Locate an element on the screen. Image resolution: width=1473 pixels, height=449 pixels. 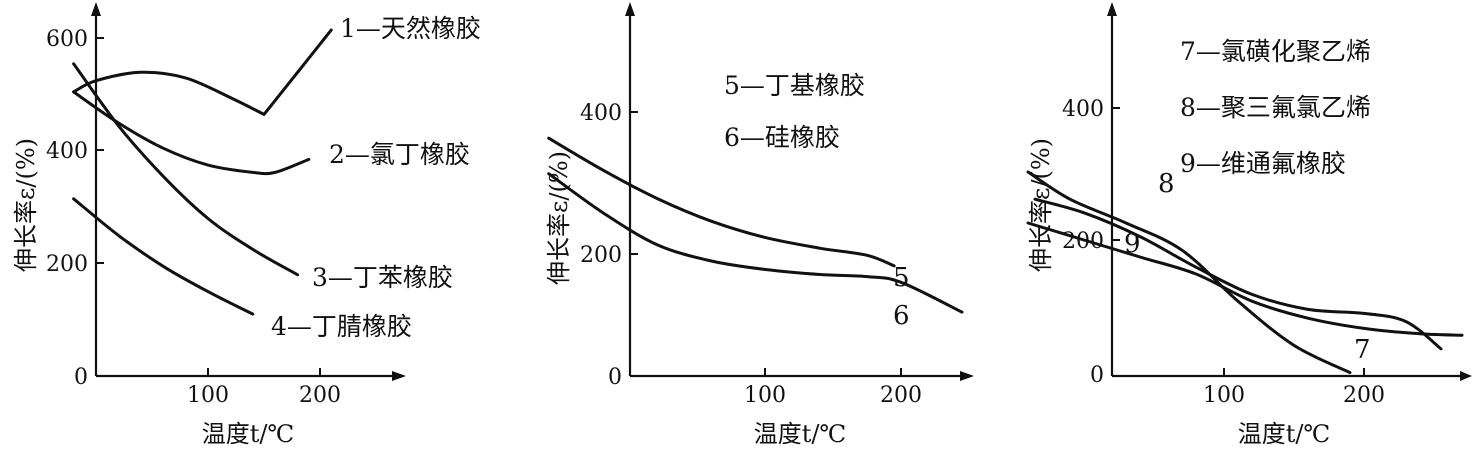
panel-3-legend-9: 9—维通氟橡胶 is located at coordinates (1263, 163).